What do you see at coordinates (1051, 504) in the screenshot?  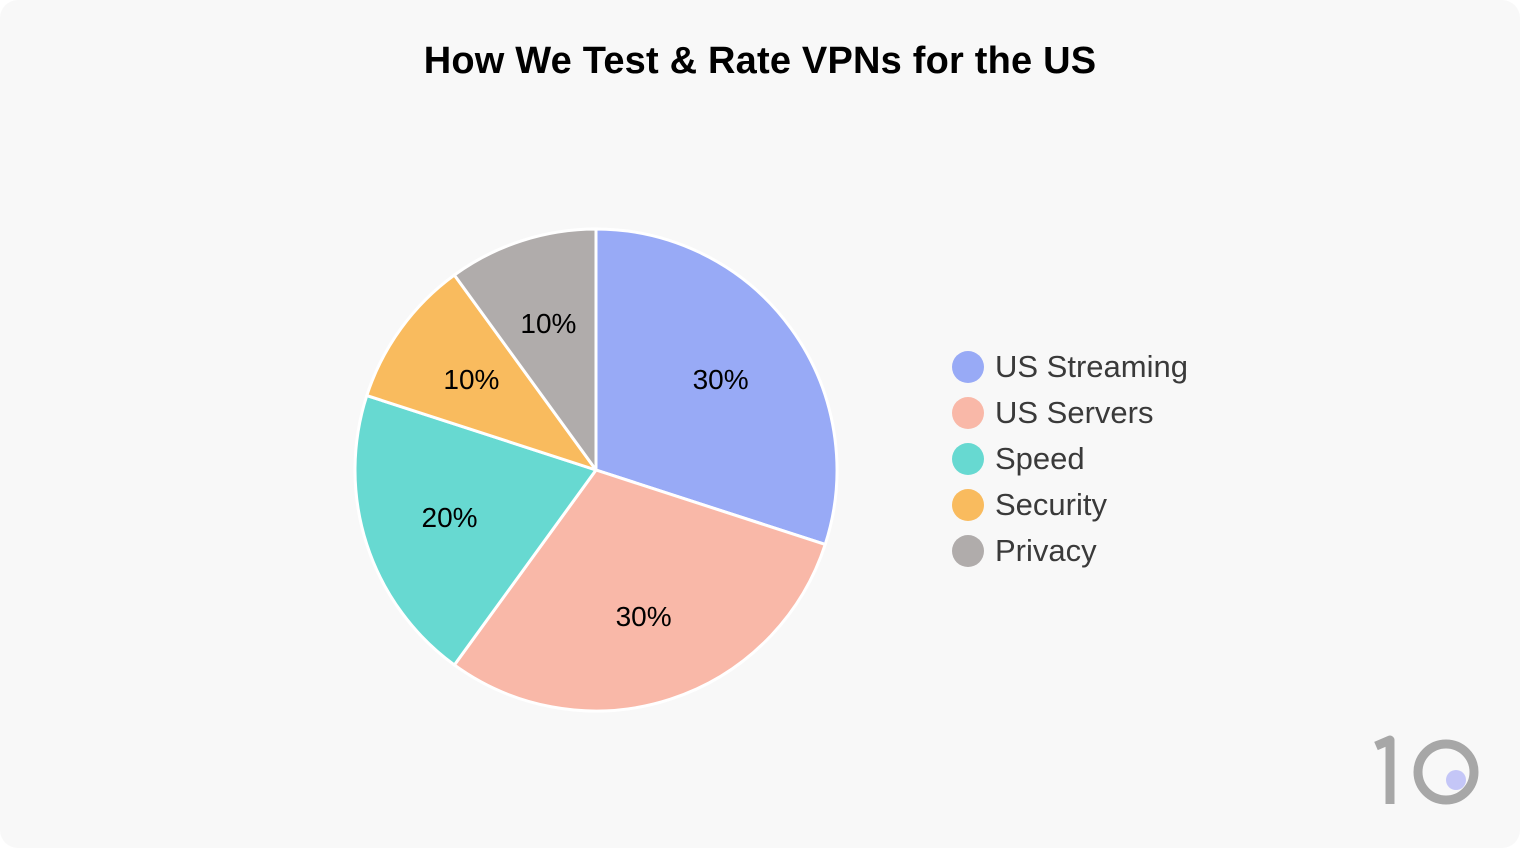 I see `legend-label: Security` at bounding box center [1051, 504].